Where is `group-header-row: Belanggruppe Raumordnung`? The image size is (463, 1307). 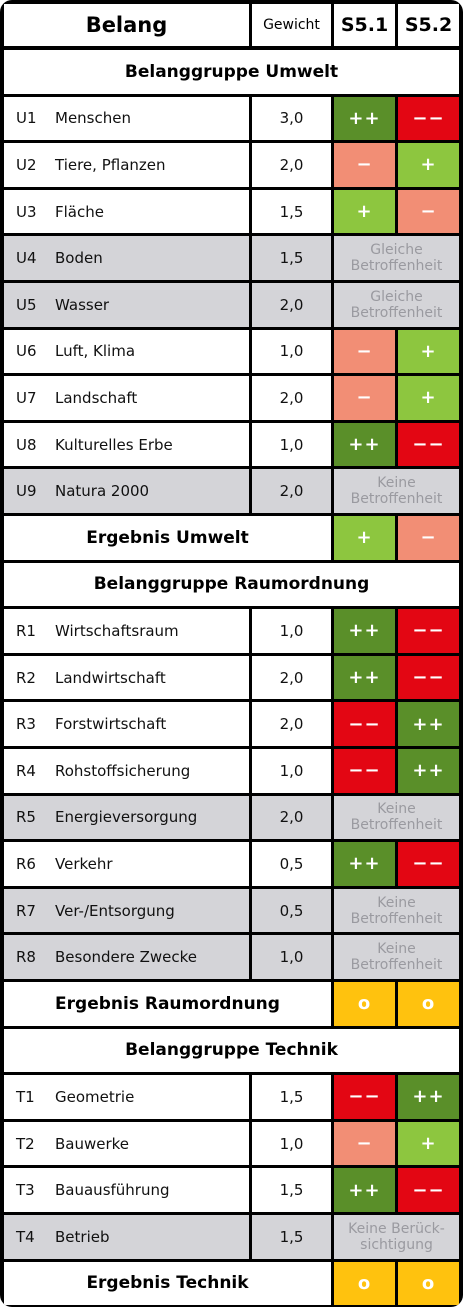 group-header-row: Belanggruppe Raumordnung is located at coordinates (231, 584).